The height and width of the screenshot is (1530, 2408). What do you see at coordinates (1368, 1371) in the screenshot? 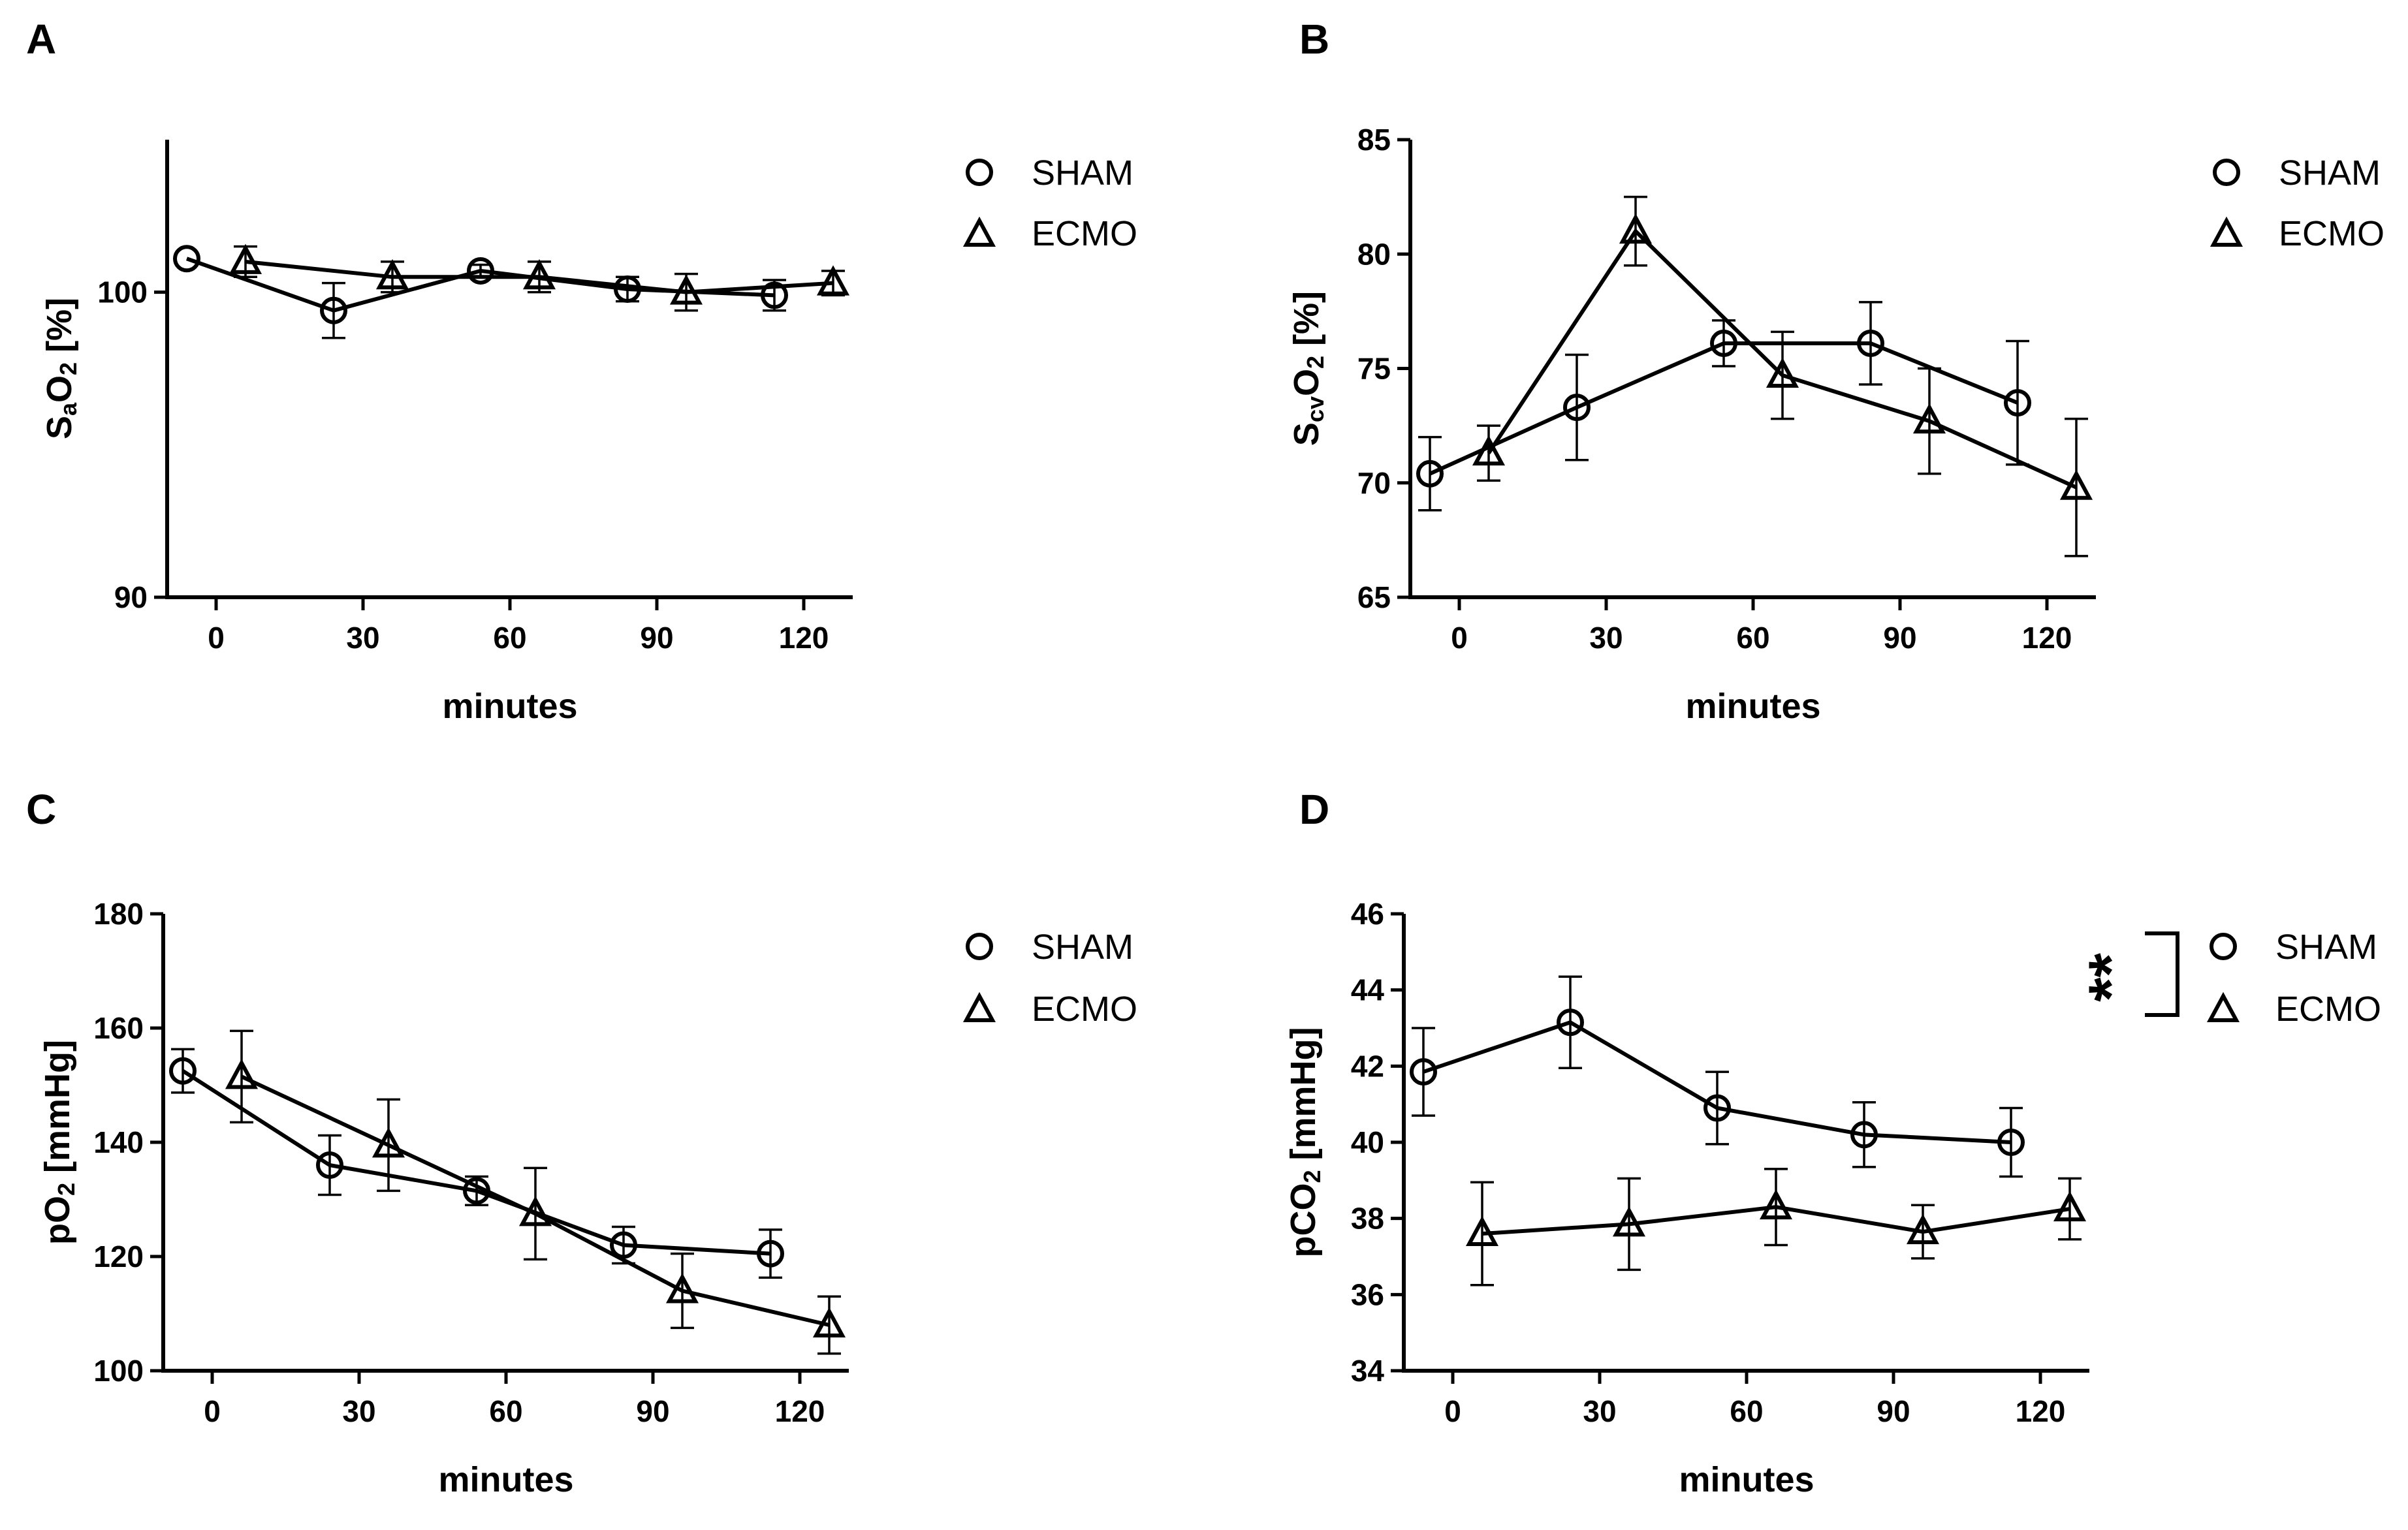
I see `y-tick-label: 34` at bounding box center [1368, 1371].